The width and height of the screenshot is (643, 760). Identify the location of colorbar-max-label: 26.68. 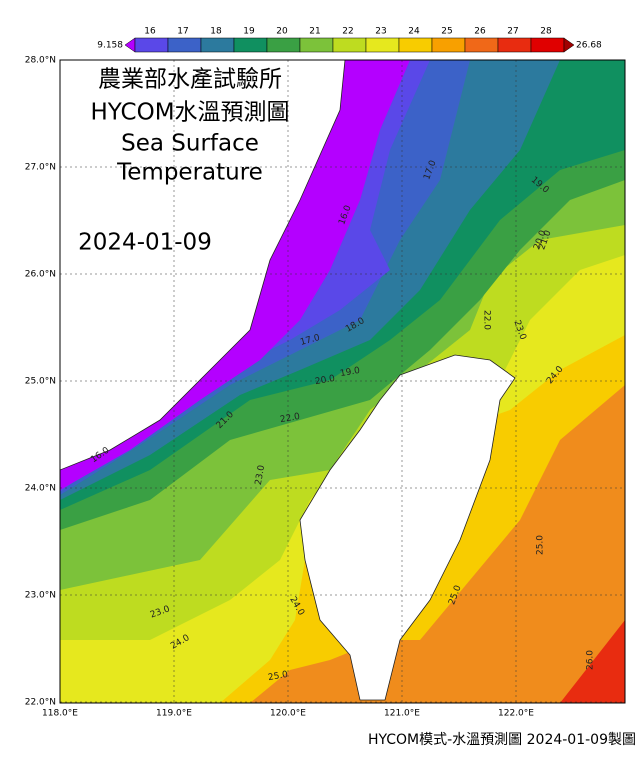
(589, 46).